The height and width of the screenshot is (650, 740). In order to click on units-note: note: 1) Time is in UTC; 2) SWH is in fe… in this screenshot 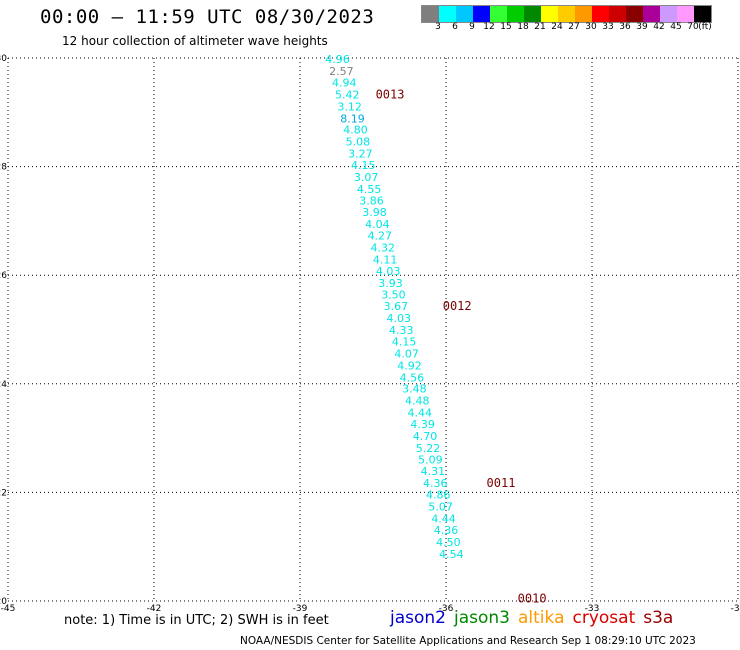, I will do `click(196, 620)`.